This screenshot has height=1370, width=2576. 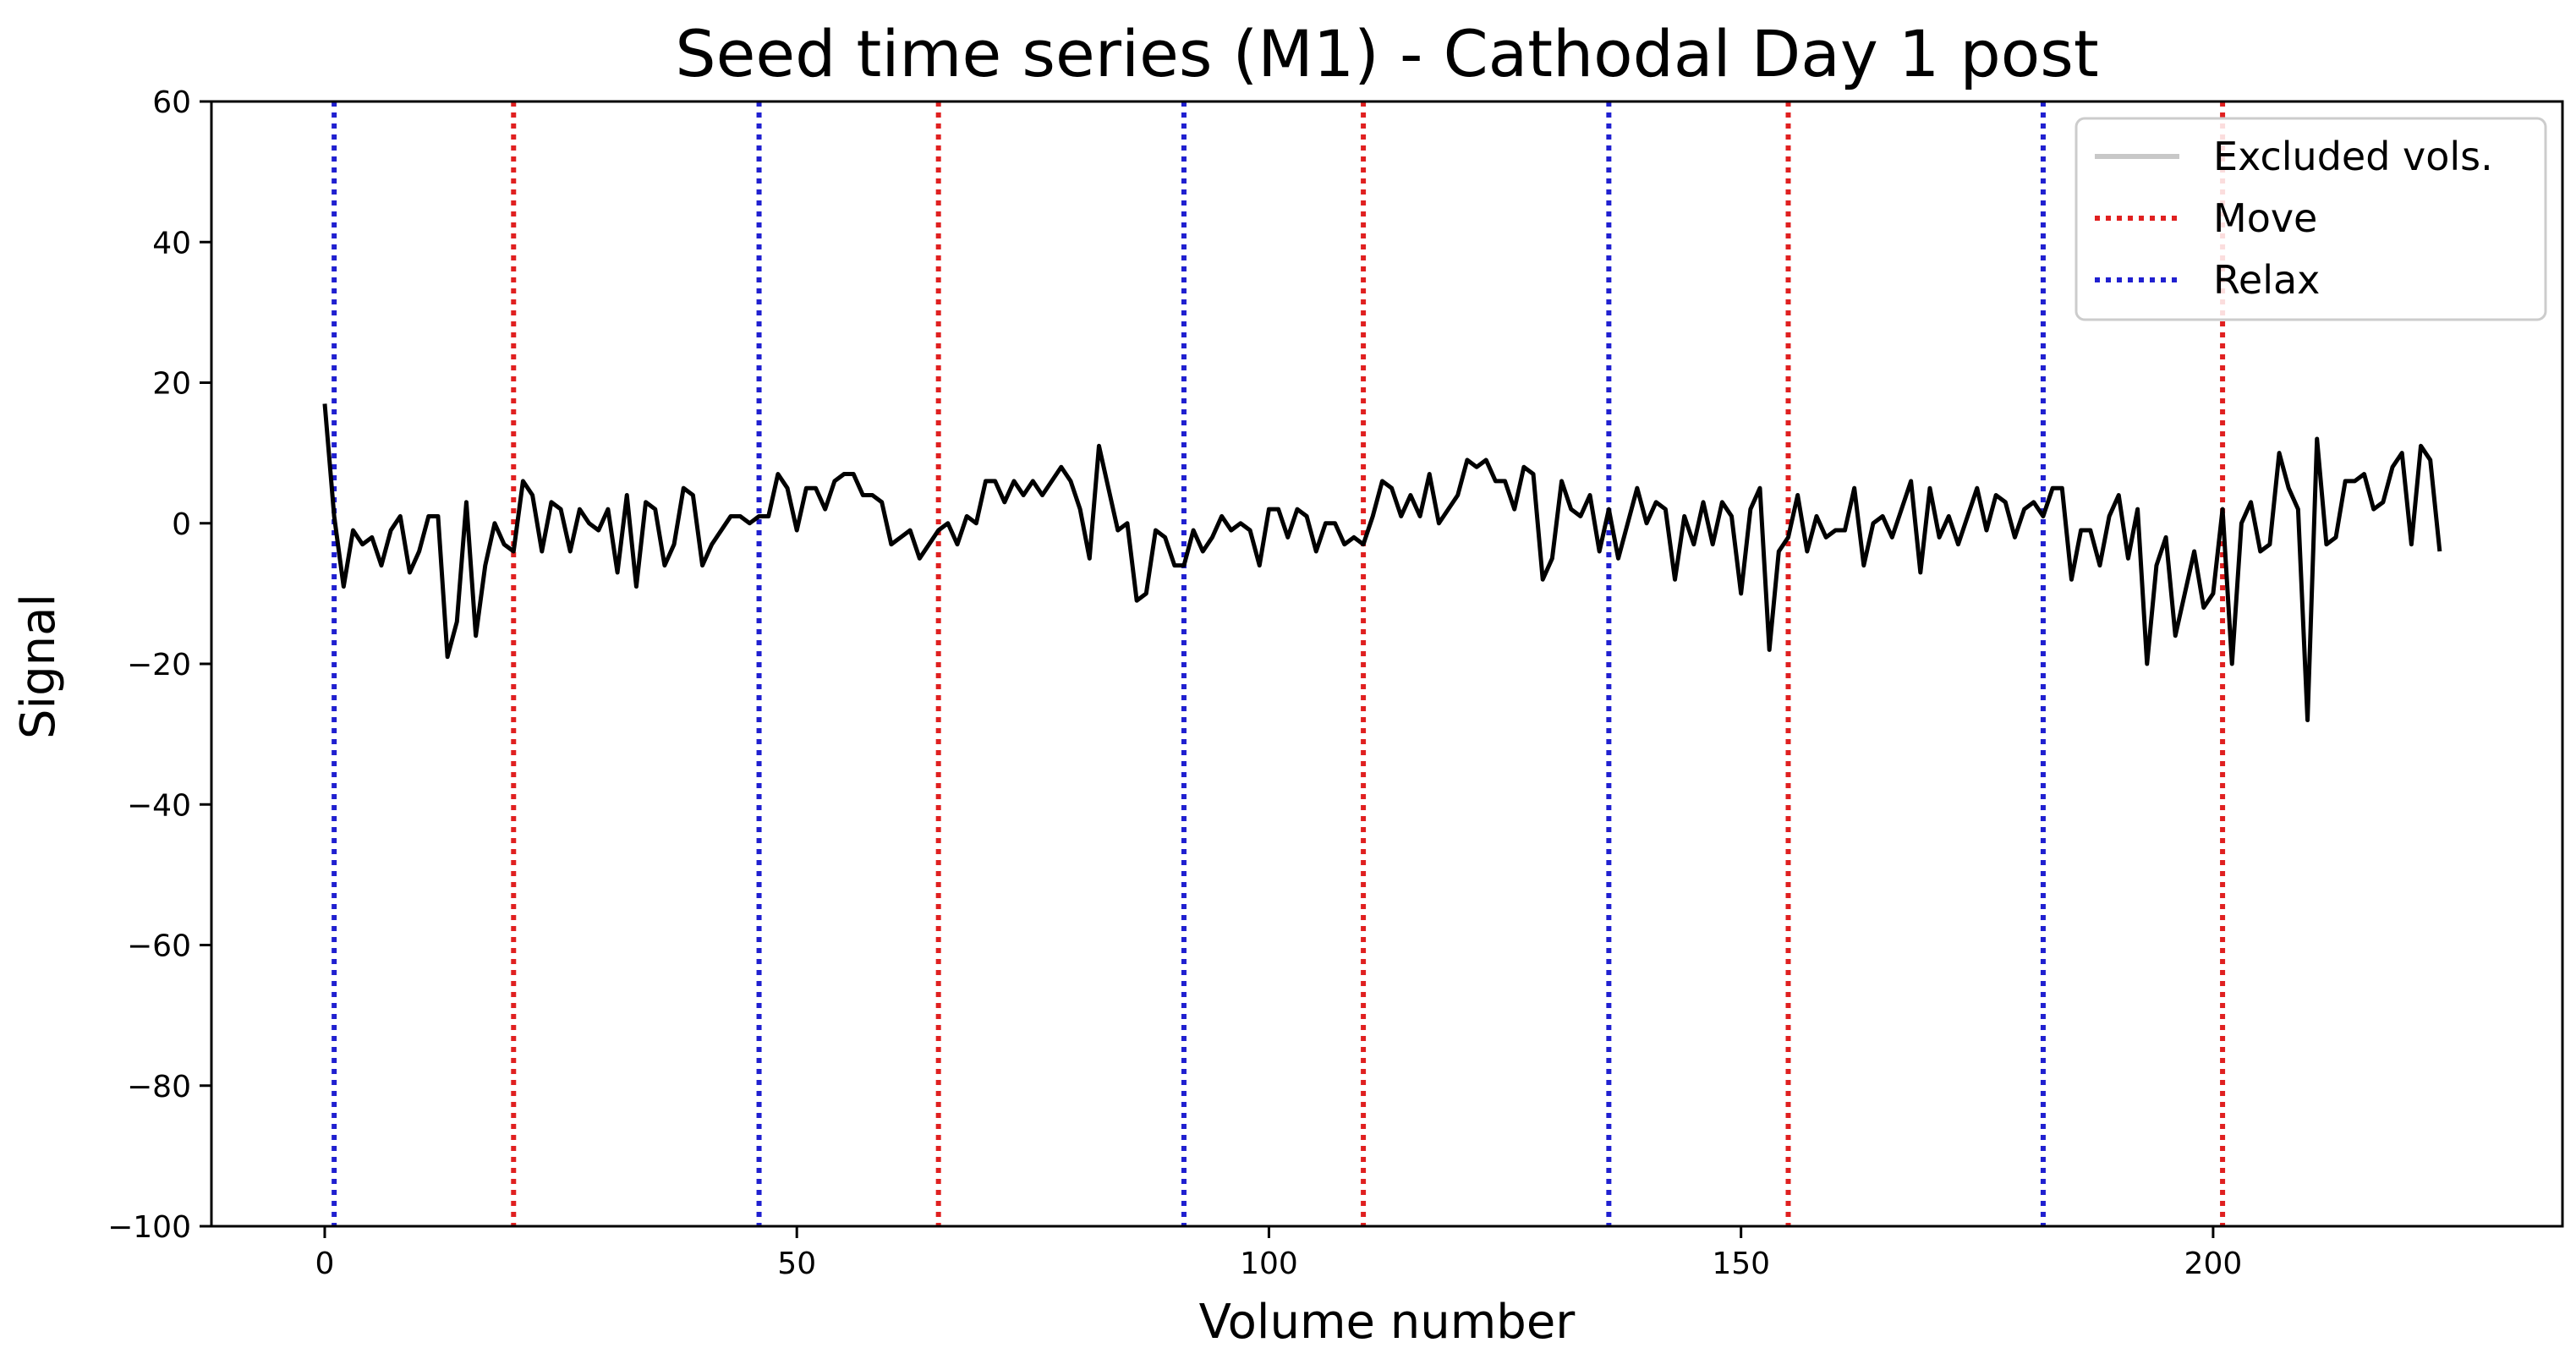 What do you see at coordinates (1741, 1264) in the screenshot?
I see `x-tick-label-3: 150` at bounding box center [1741, 1264].